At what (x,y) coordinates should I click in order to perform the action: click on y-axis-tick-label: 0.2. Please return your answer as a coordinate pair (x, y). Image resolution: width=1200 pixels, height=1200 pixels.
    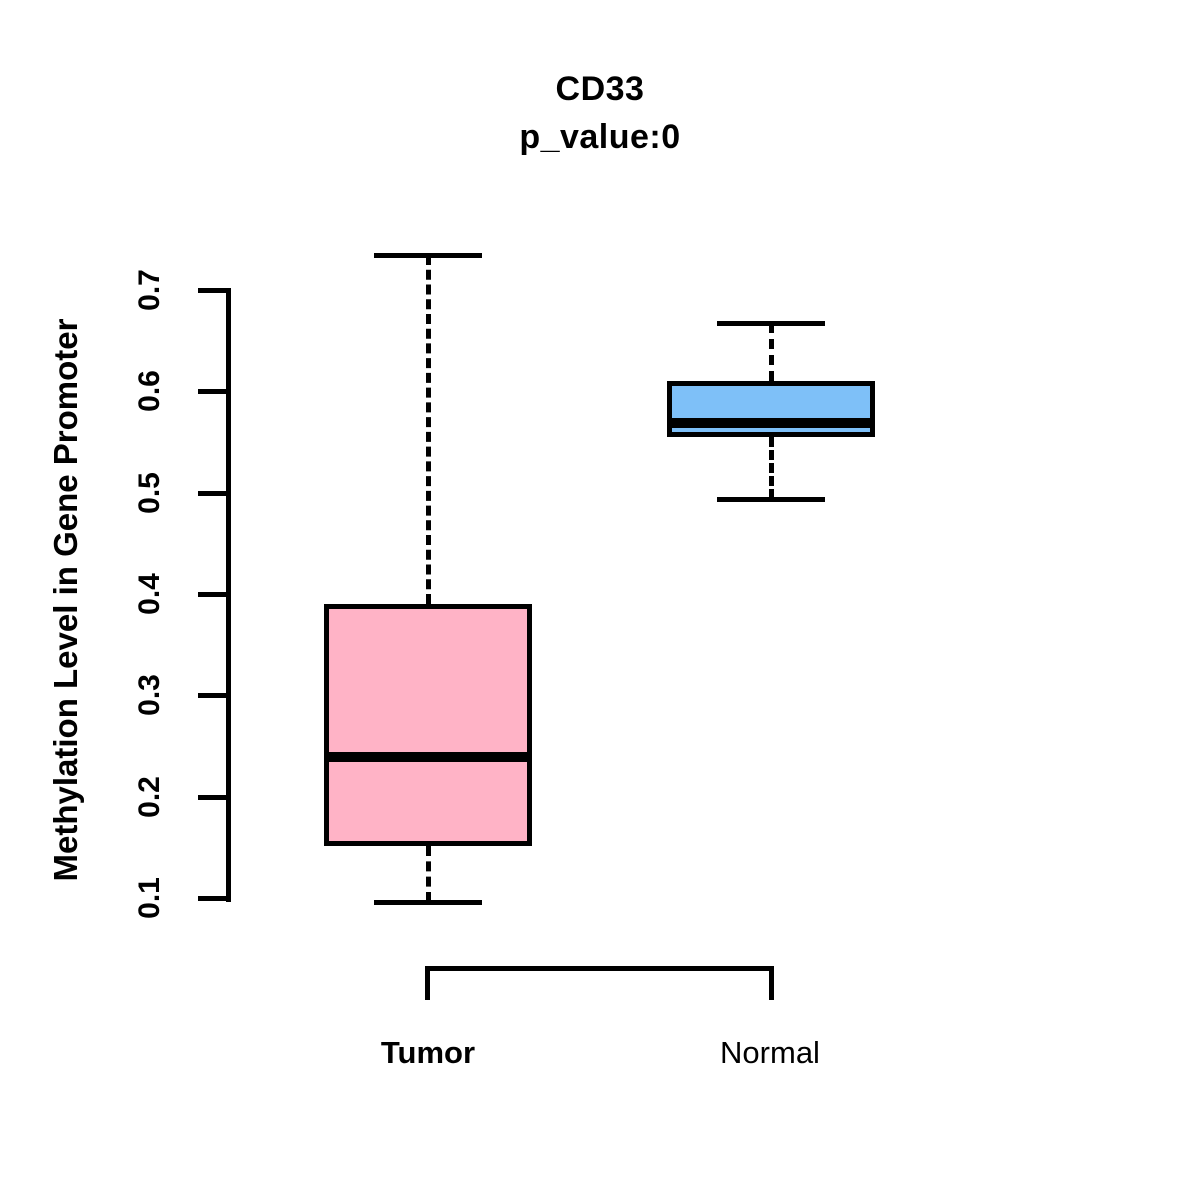
    Looking at the image, I should click on (149, 796).